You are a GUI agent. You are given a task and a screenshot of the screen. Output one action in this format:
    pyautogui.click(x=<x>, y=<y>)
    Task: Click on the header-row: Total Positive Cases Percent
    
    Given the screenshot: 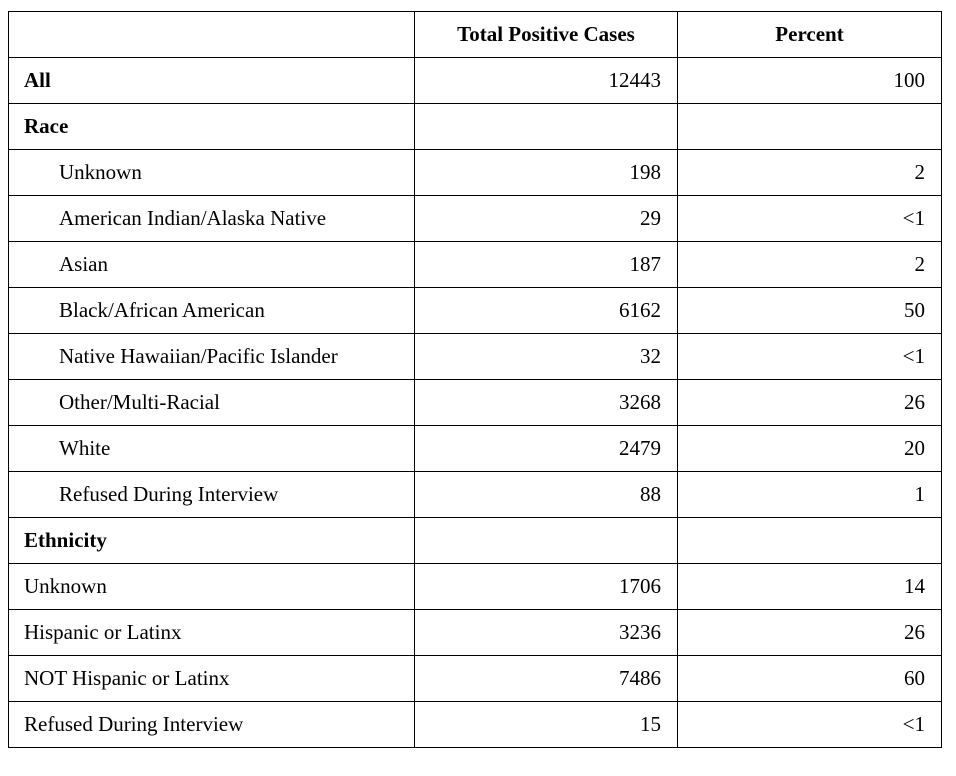 What is the action you would take?
    pyautogui.click(x=475, y=34)
    